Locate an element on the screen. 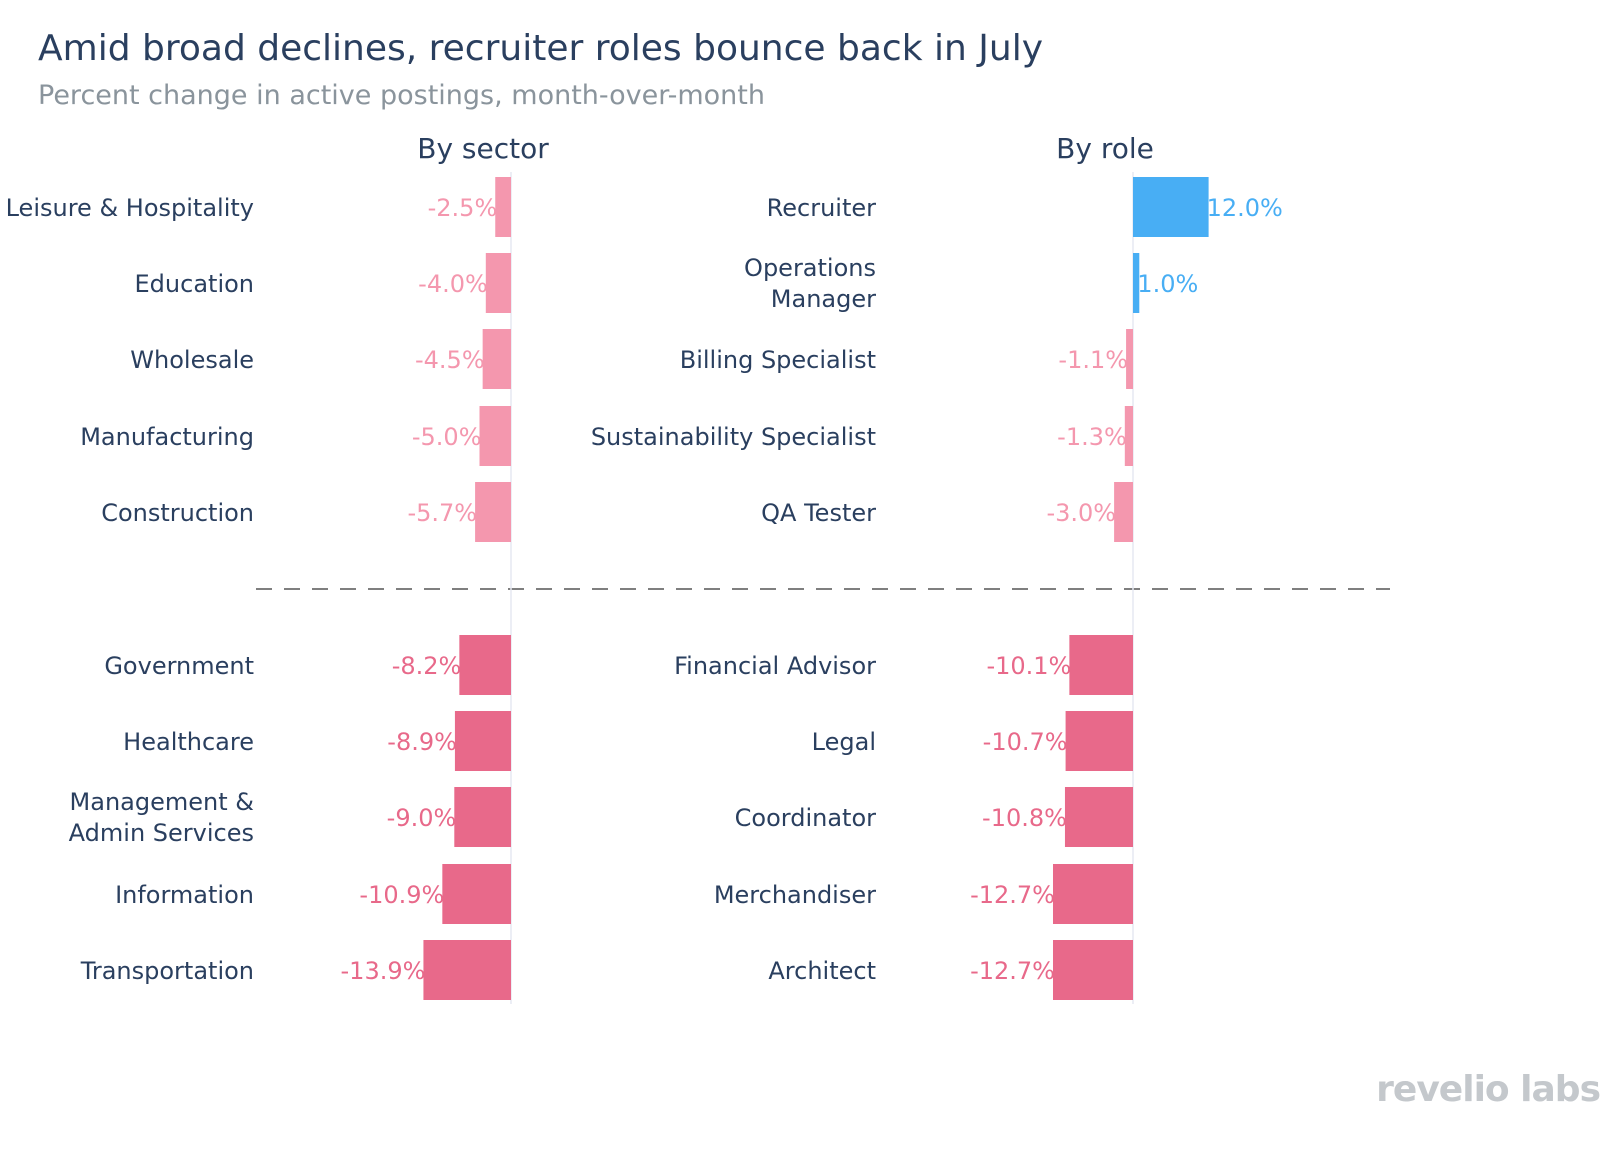  data-label-role: -3.0% is located at coordinates (1081, 513).